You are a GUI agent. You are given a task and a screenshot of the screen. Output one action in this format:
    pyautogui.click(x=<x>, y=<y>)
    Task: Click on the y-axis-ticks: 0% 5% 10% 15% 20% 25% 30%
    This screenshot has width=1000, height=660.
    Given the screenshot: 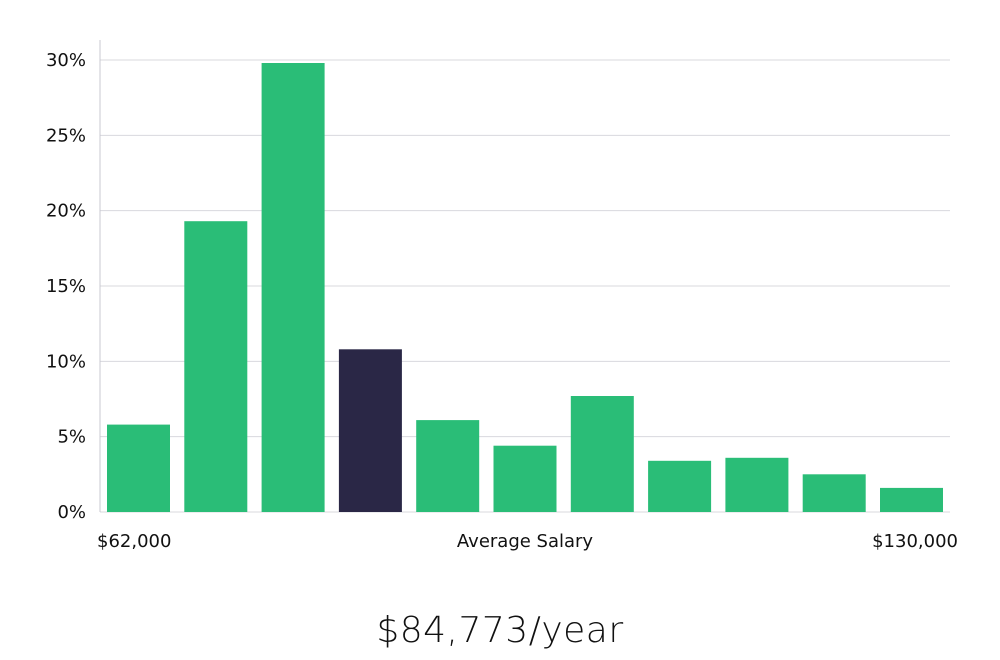 What is the action you would take?
    pyautogui.click(x=66, y=286)
    